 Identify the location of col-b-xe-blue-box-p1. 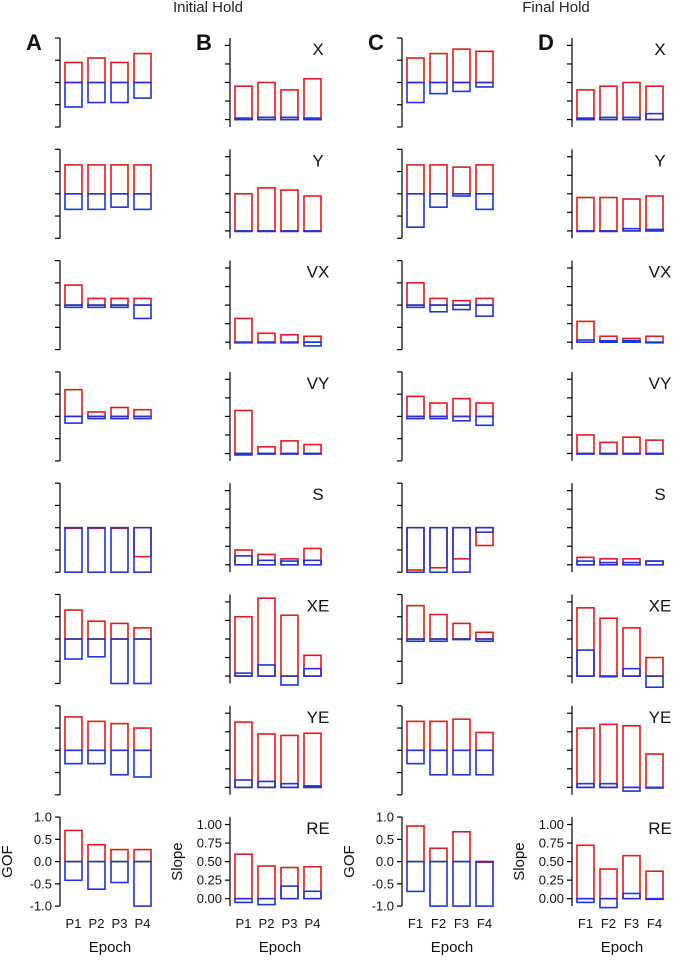
(243, 674).